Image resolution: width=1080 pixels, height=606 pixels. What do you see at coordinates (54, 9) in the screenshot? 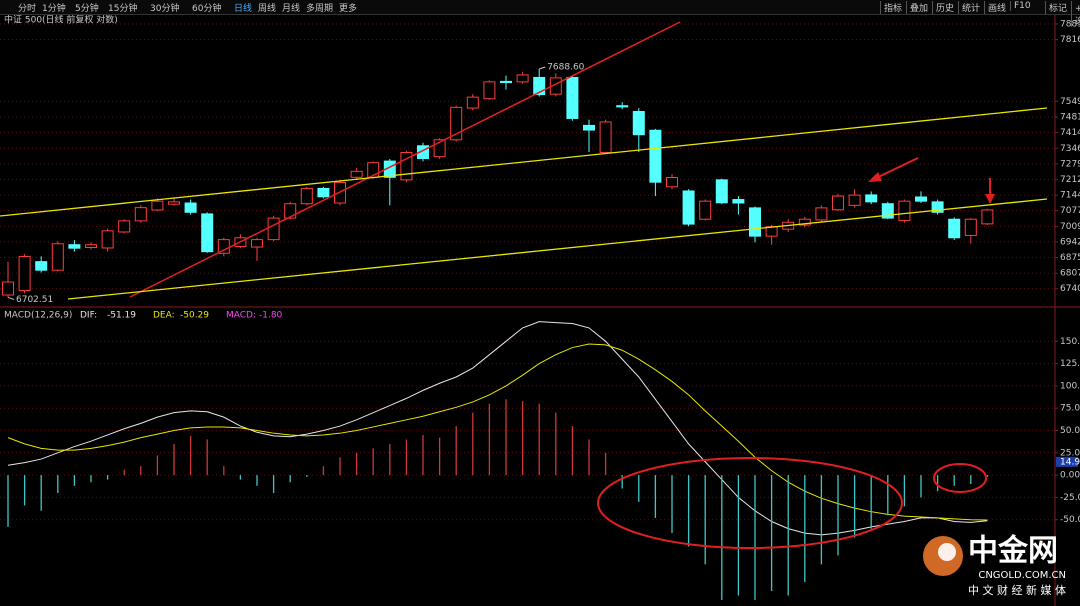
I see `period-tab: 1分钟` at bounding box center [54, 9].